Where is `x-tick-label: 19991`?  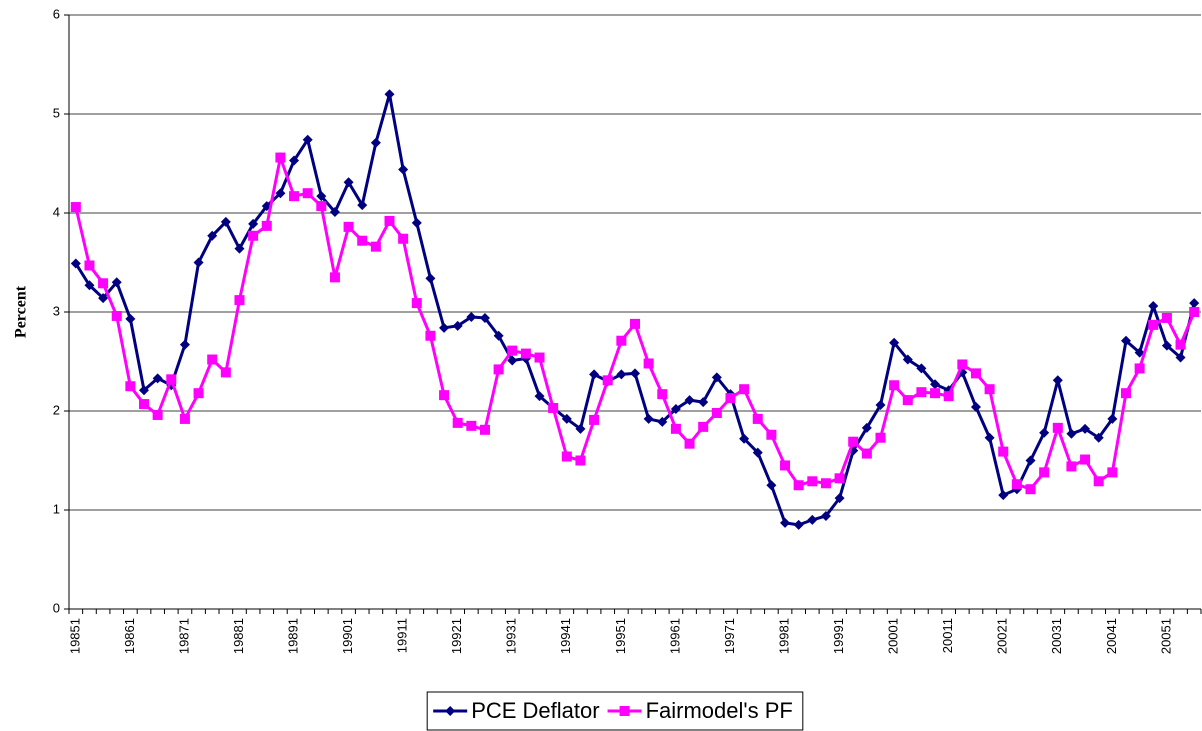 x-tick-label: 19991 is located at coordinates (838, 636).